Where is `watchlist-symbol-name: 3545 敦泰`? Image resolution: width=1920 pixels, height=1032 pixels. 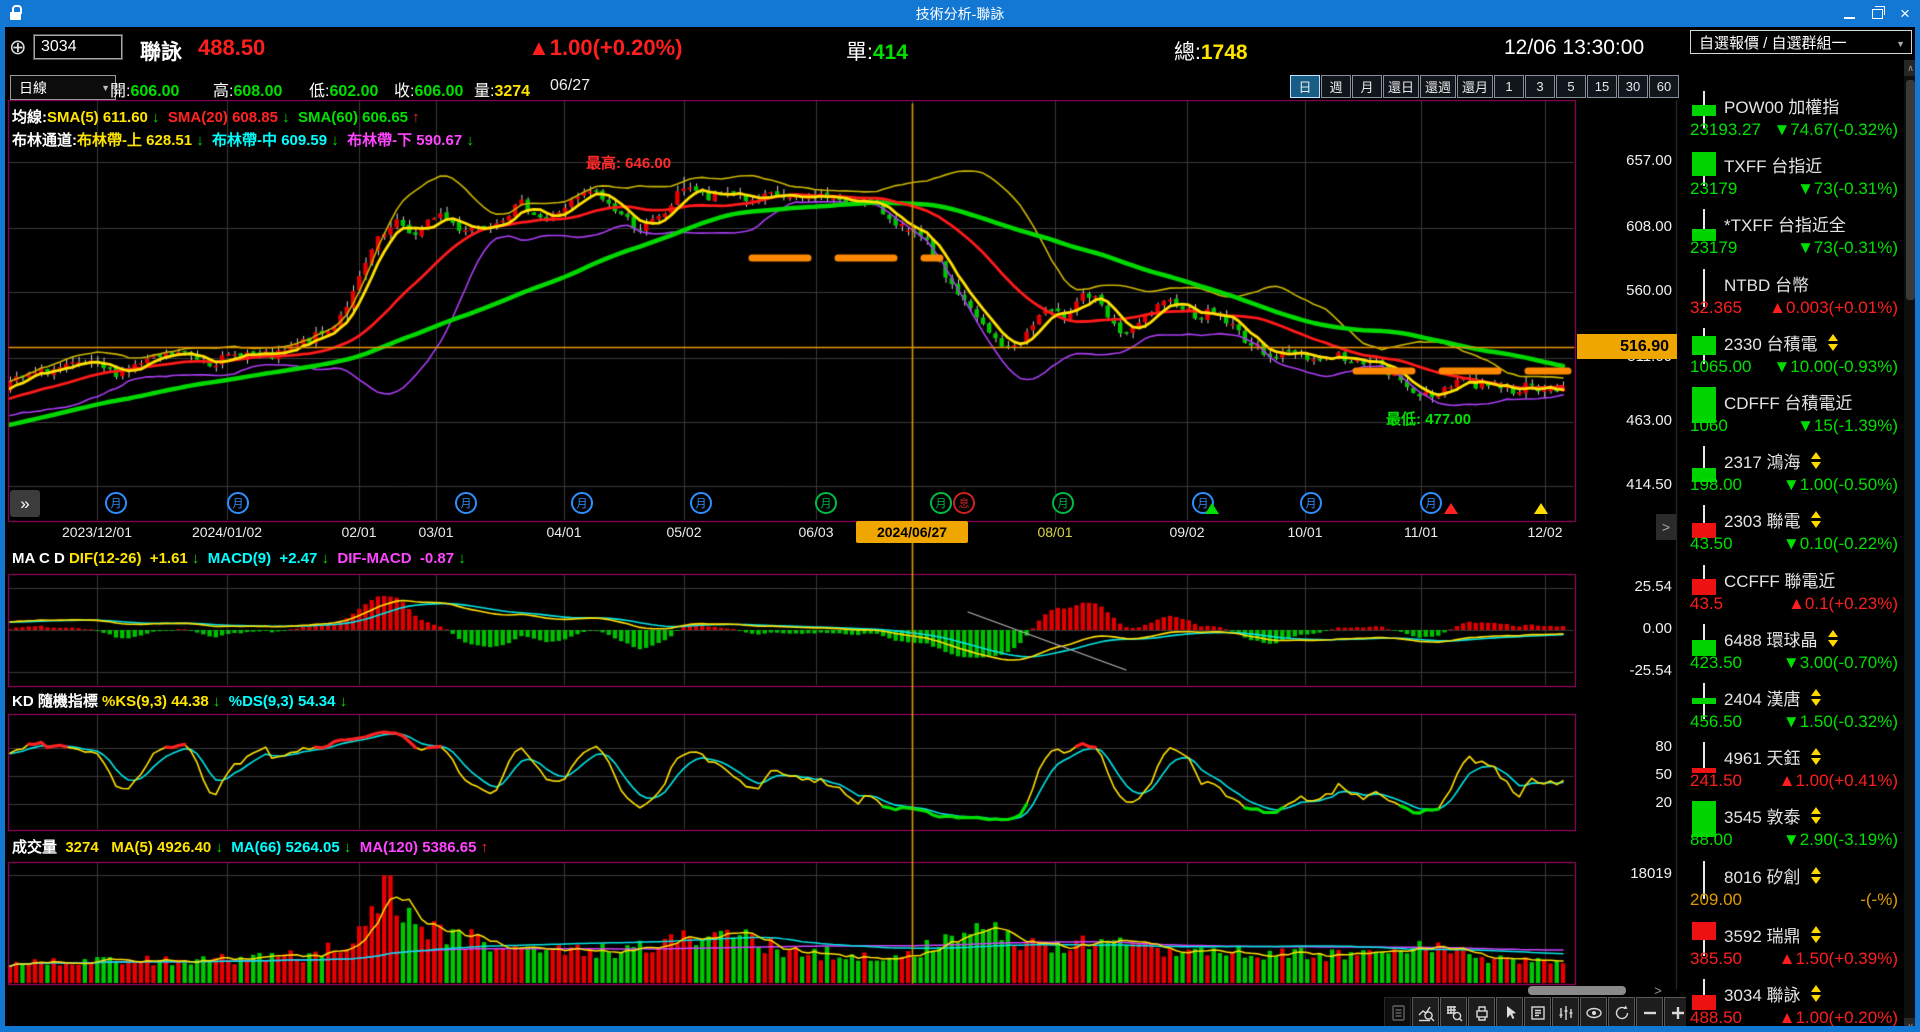 watchlist-symbol-name: 3545 敦泰 is located at coordinates (1772, 815).